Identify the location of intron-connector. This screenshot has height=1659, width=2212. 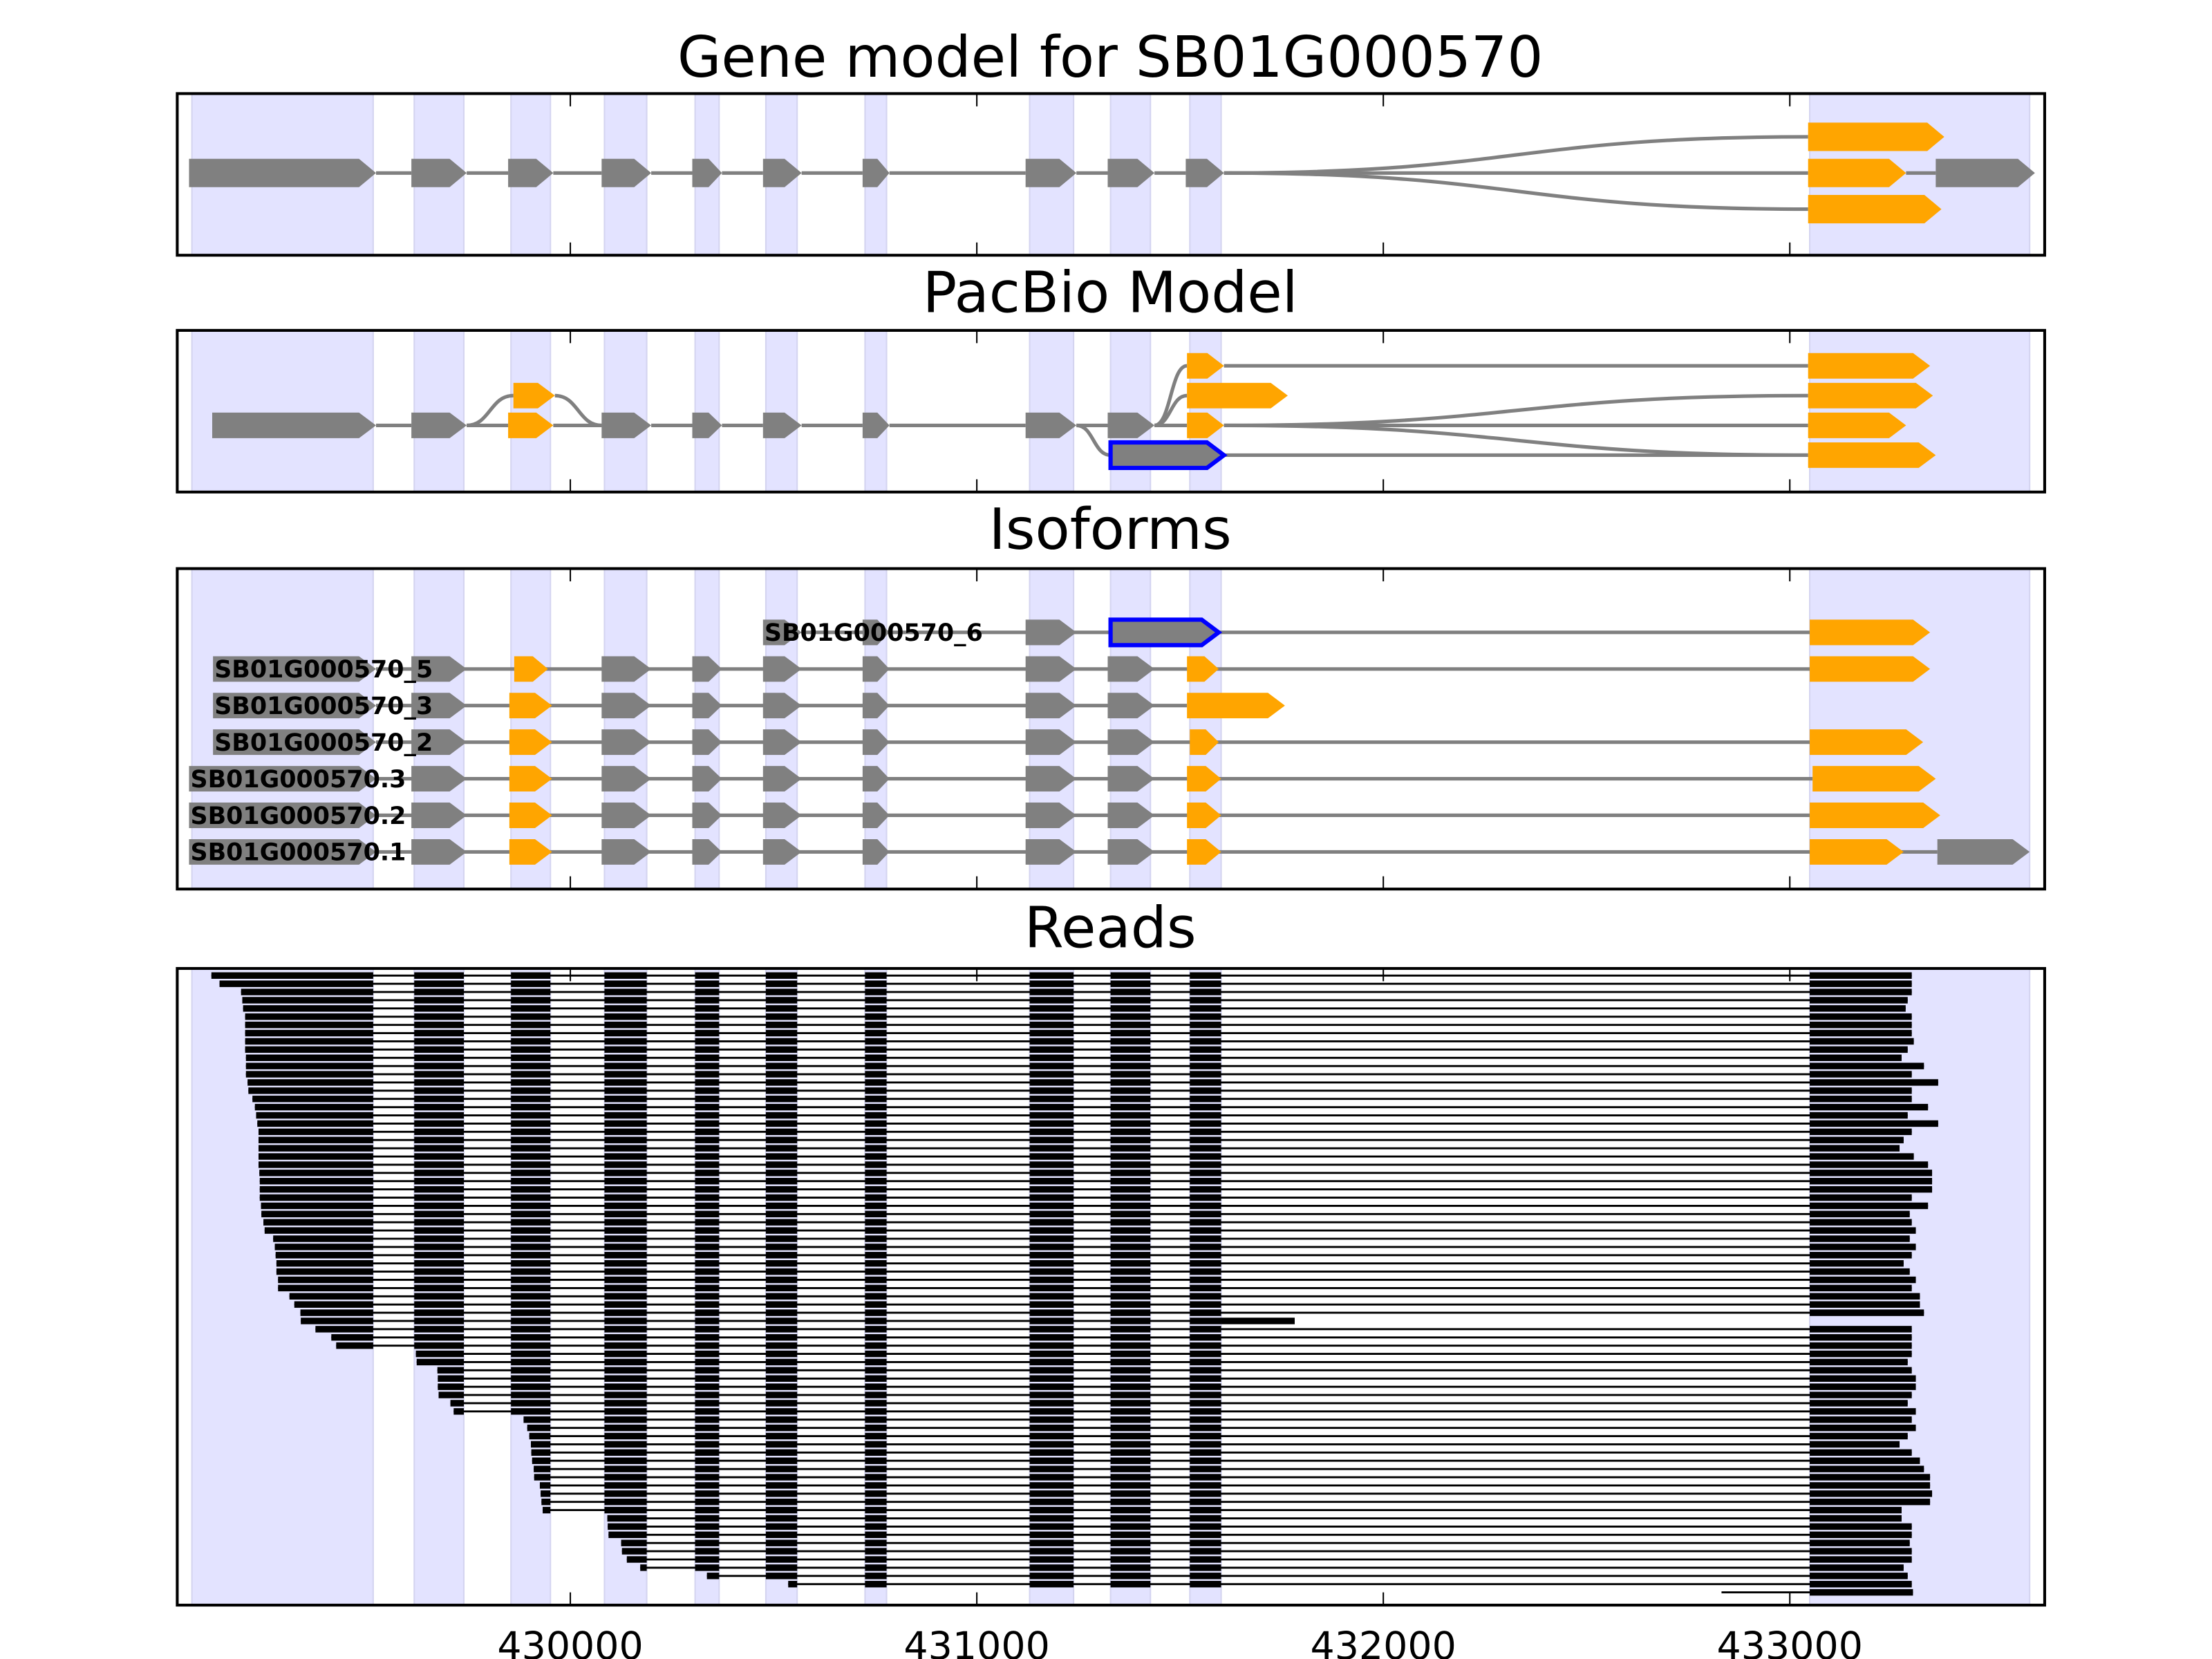
(1516, 155).